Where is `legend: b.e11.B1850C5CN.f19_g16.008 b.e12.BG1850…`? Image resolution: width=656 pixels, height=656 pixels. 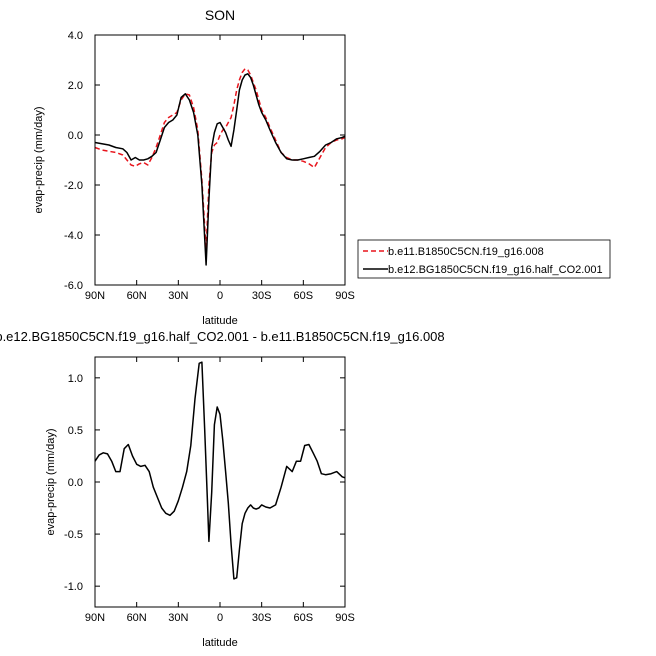
legend: b.e11.B1850C5CN.f19_g16.008 b.e12.BG1850… is located at coordinates (484, 259).